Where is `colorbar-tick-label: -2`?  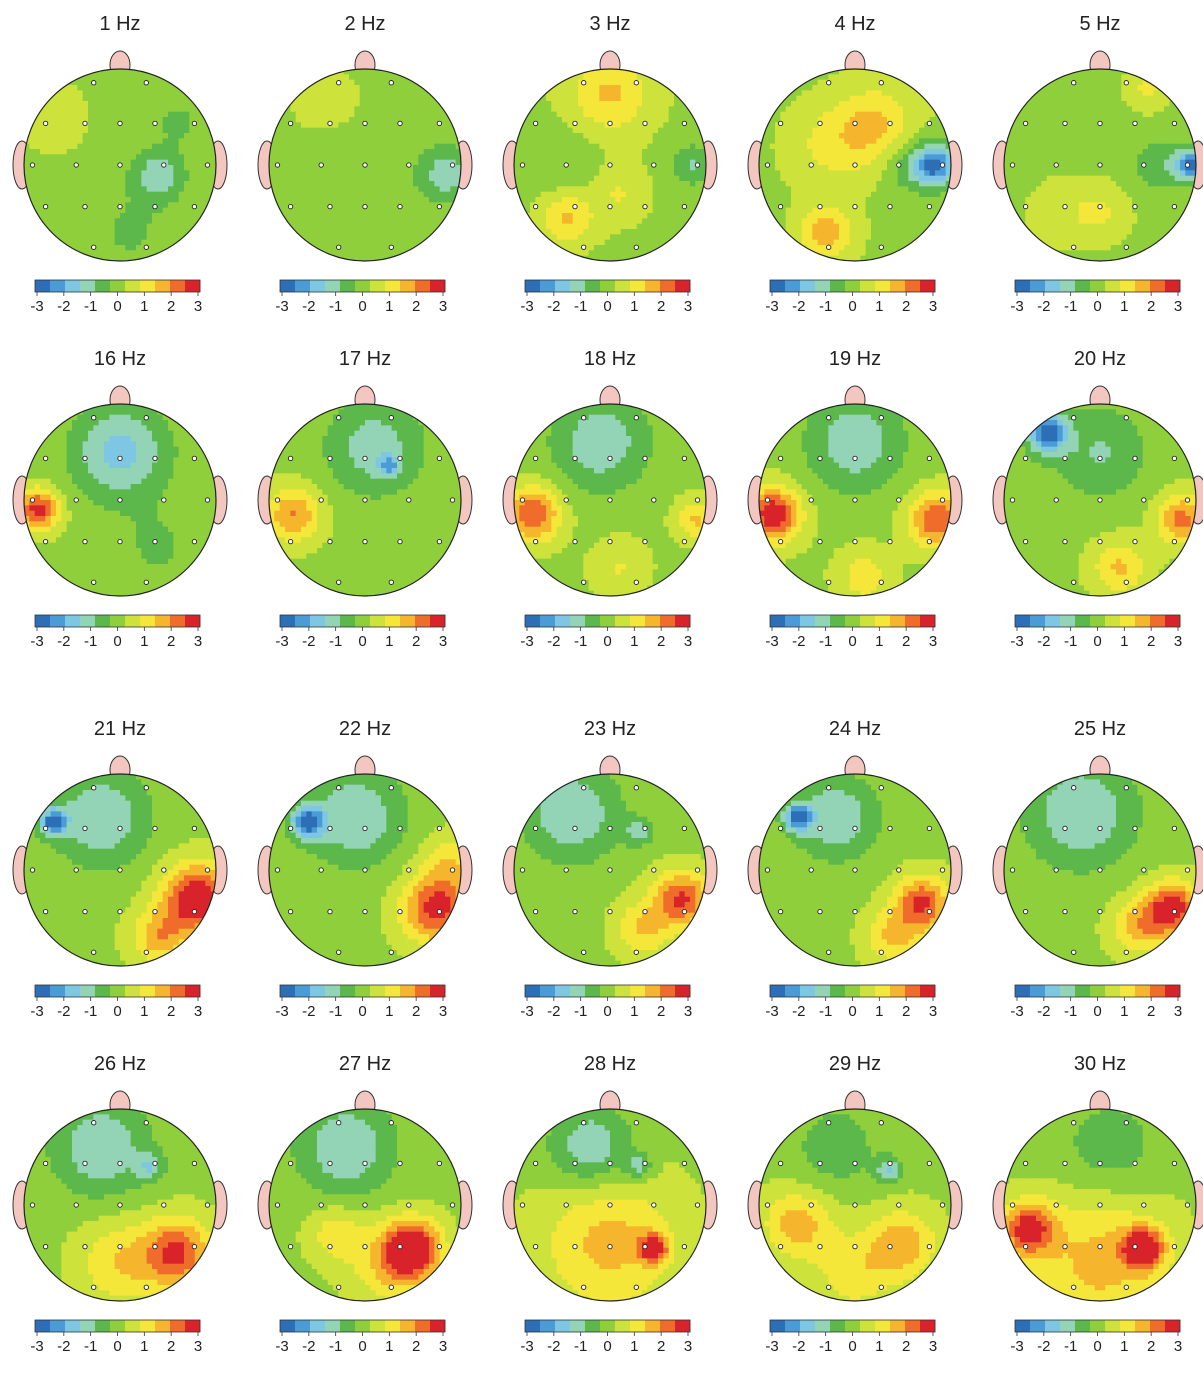 colorbar-tick-label: -2 is located at coordinates (1043, 306).